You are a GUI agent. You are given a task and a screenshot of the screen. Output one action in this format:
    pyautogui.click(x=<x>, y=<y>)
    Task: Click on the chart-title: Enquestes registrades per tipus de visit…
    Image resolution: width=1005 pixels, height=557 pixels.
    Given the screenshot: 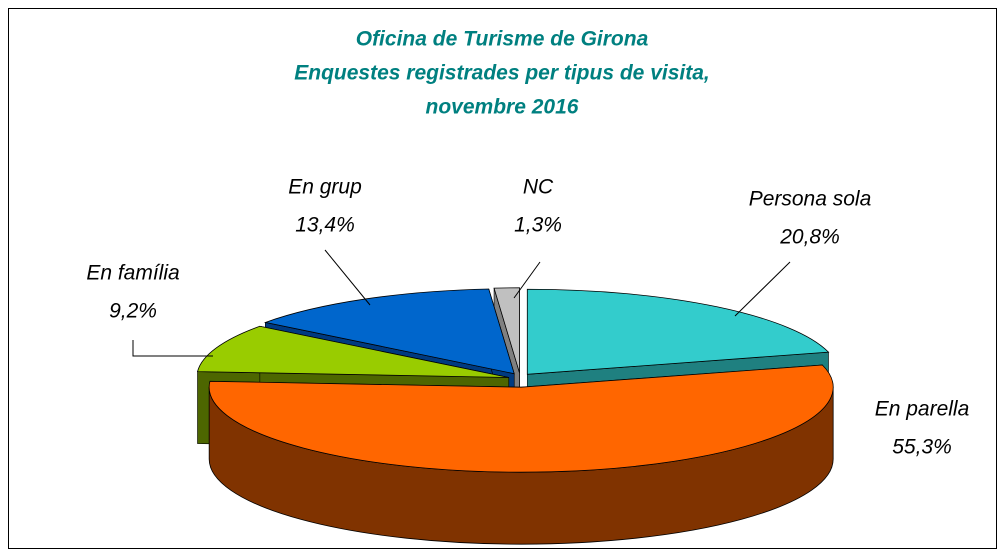 What is the action you would take?
    pyautogui.click(x=501, y=73)
    